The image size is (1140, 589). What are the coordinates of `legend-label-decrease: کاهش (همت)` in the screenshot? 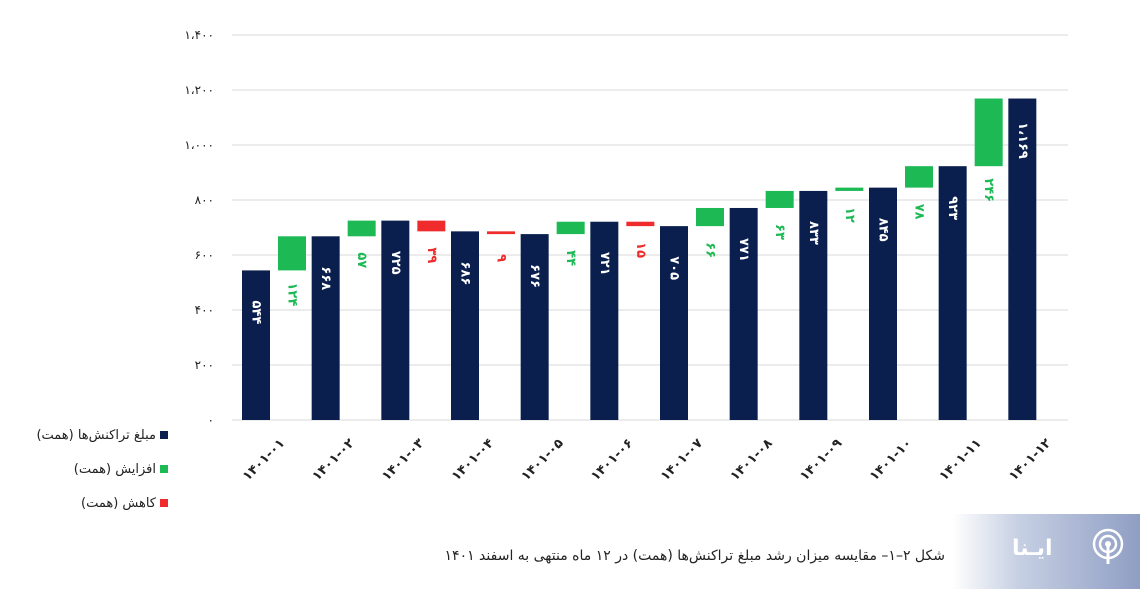 It's located at (118, 503).